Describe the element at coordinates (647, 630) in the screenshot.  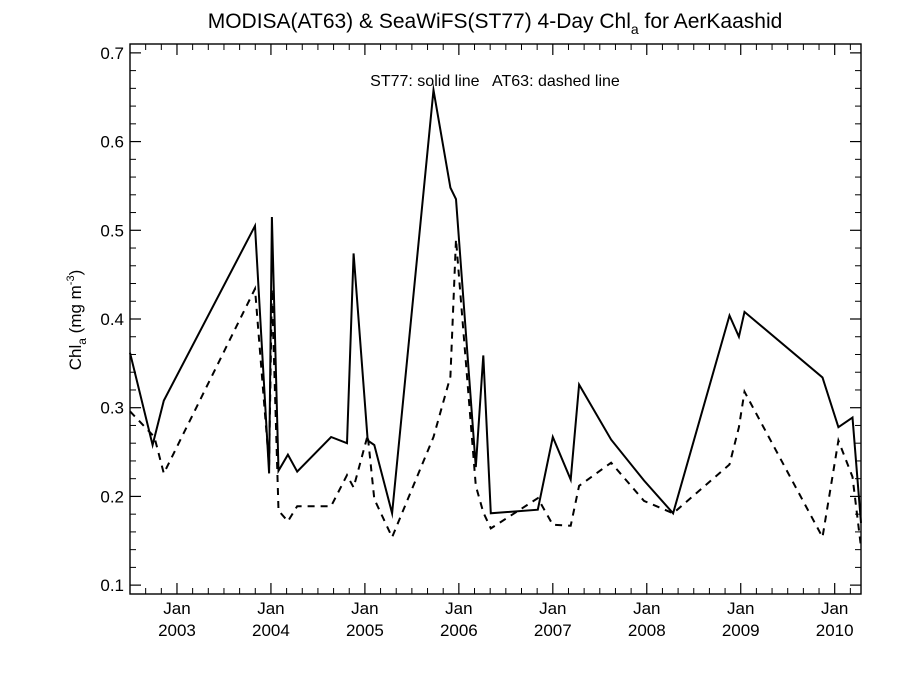
I see `x-tick-label-year: 2008` at that location.